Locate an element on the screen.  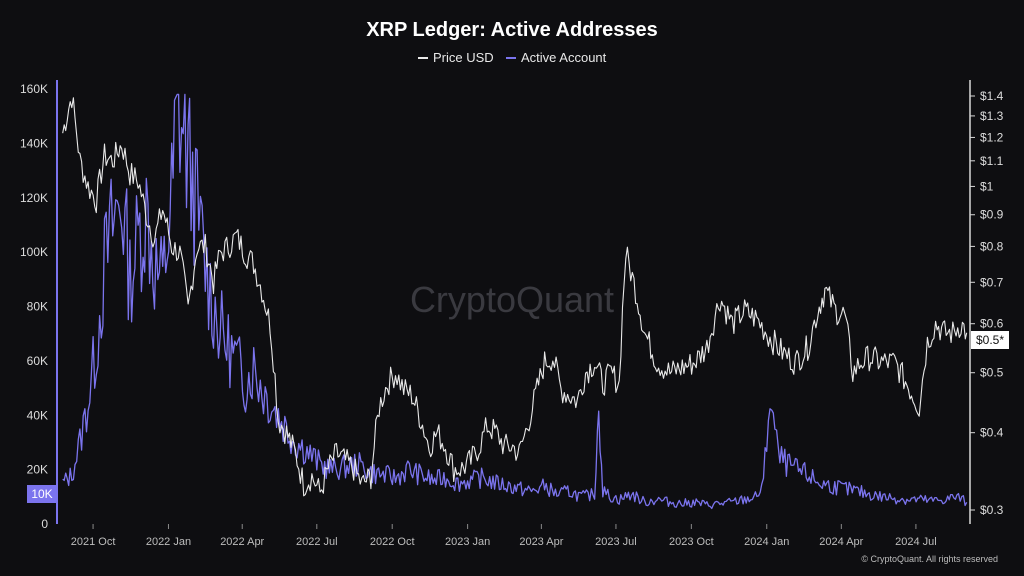
legend-label-active: Active Account is located at coordinates (564, 57).